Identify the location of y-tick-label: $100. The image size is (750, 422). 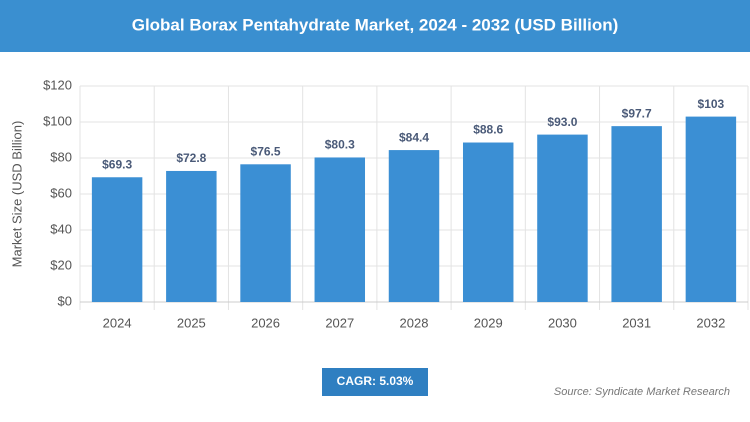
(57, 120).